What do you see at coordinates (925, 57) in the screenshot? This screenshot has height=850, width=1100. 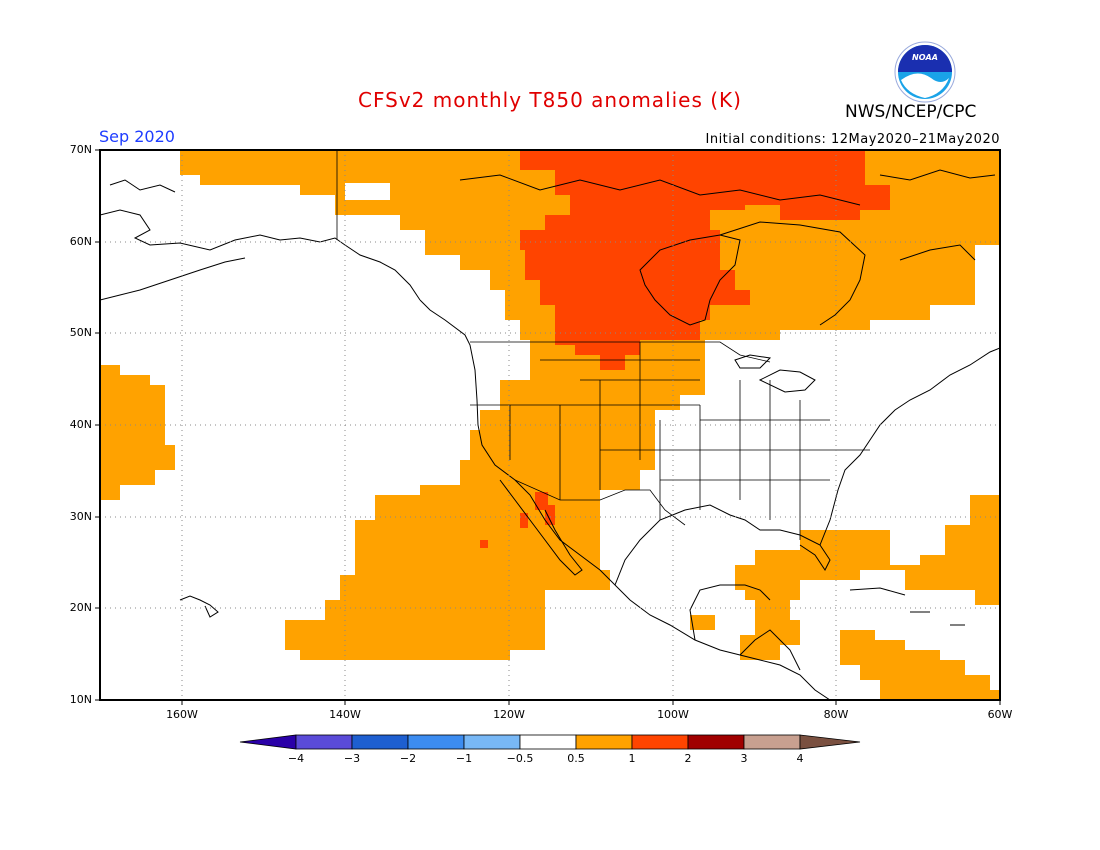 I see `noaa-logo-text: NOAA` at bounding box center [925, 57].